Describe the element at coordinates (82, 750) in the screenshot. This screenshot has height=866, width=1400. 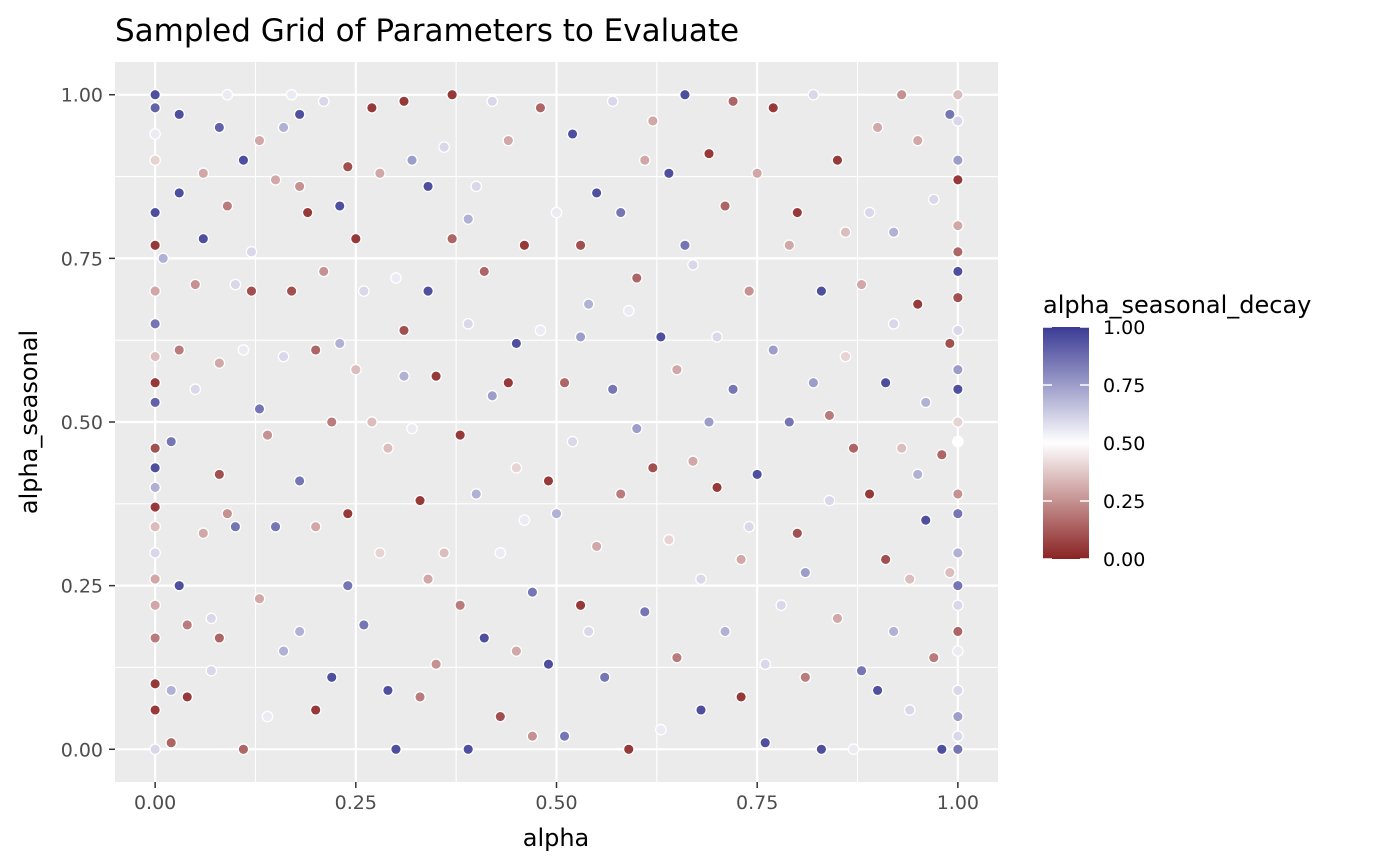
I see `y-tick-label: 0.00` at that location.